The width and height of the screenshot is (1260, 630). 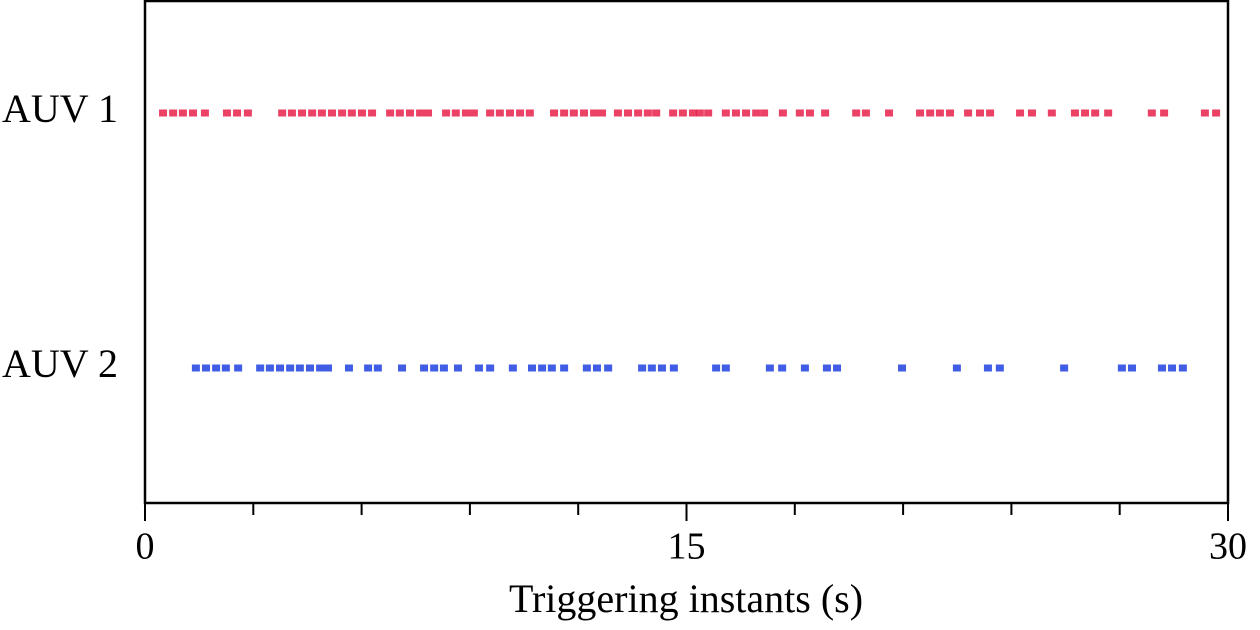 What do you see at coordinates (687, 547) in the screenshot?
I see `x-tick-label: 15` at bounding box center [687, 547].